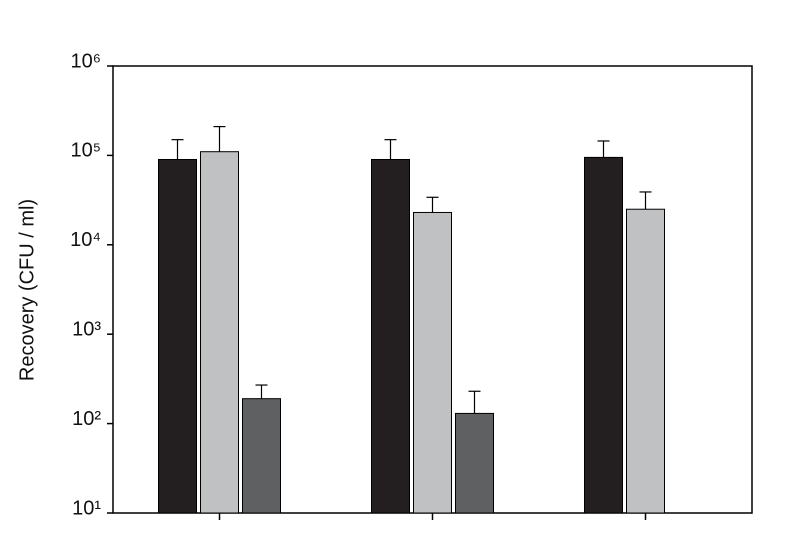  I want to click on y-tick-label: 10³, so click(86, 329).